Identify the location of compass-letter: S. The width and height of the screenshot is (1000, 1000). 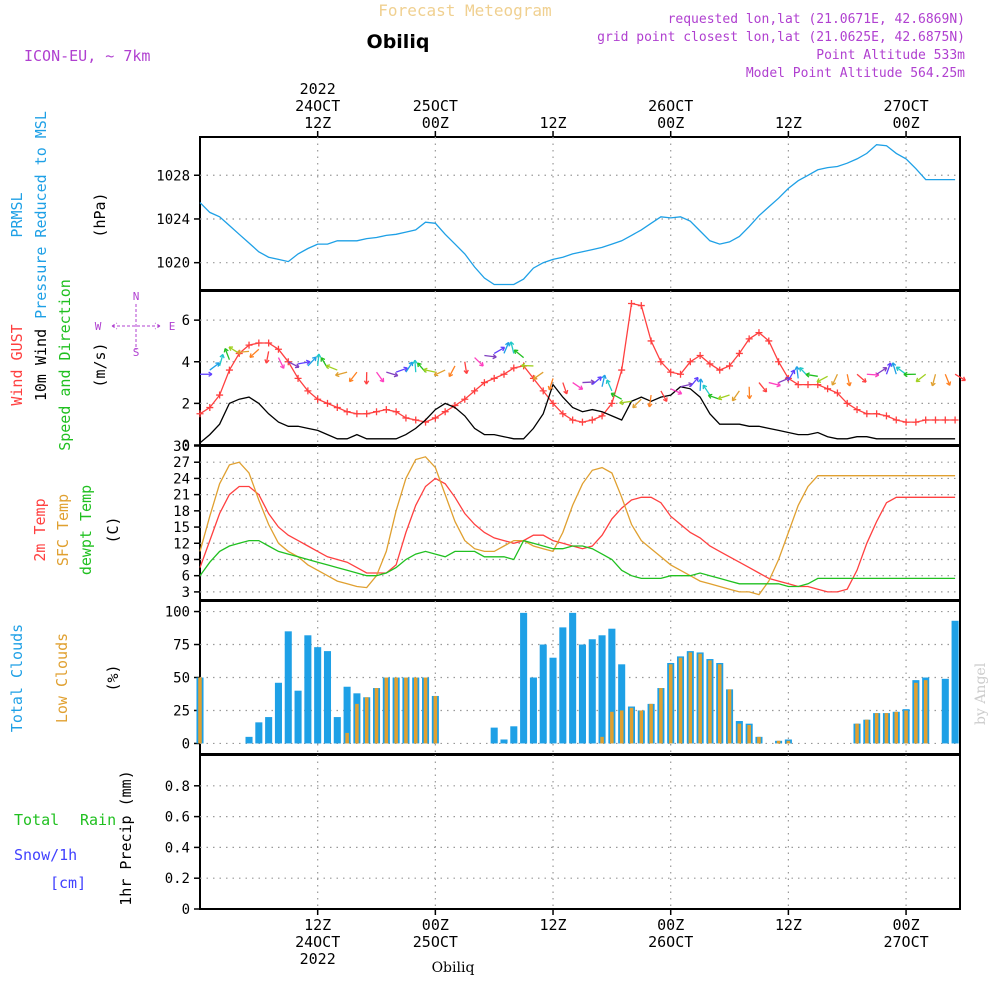
(136, 352).